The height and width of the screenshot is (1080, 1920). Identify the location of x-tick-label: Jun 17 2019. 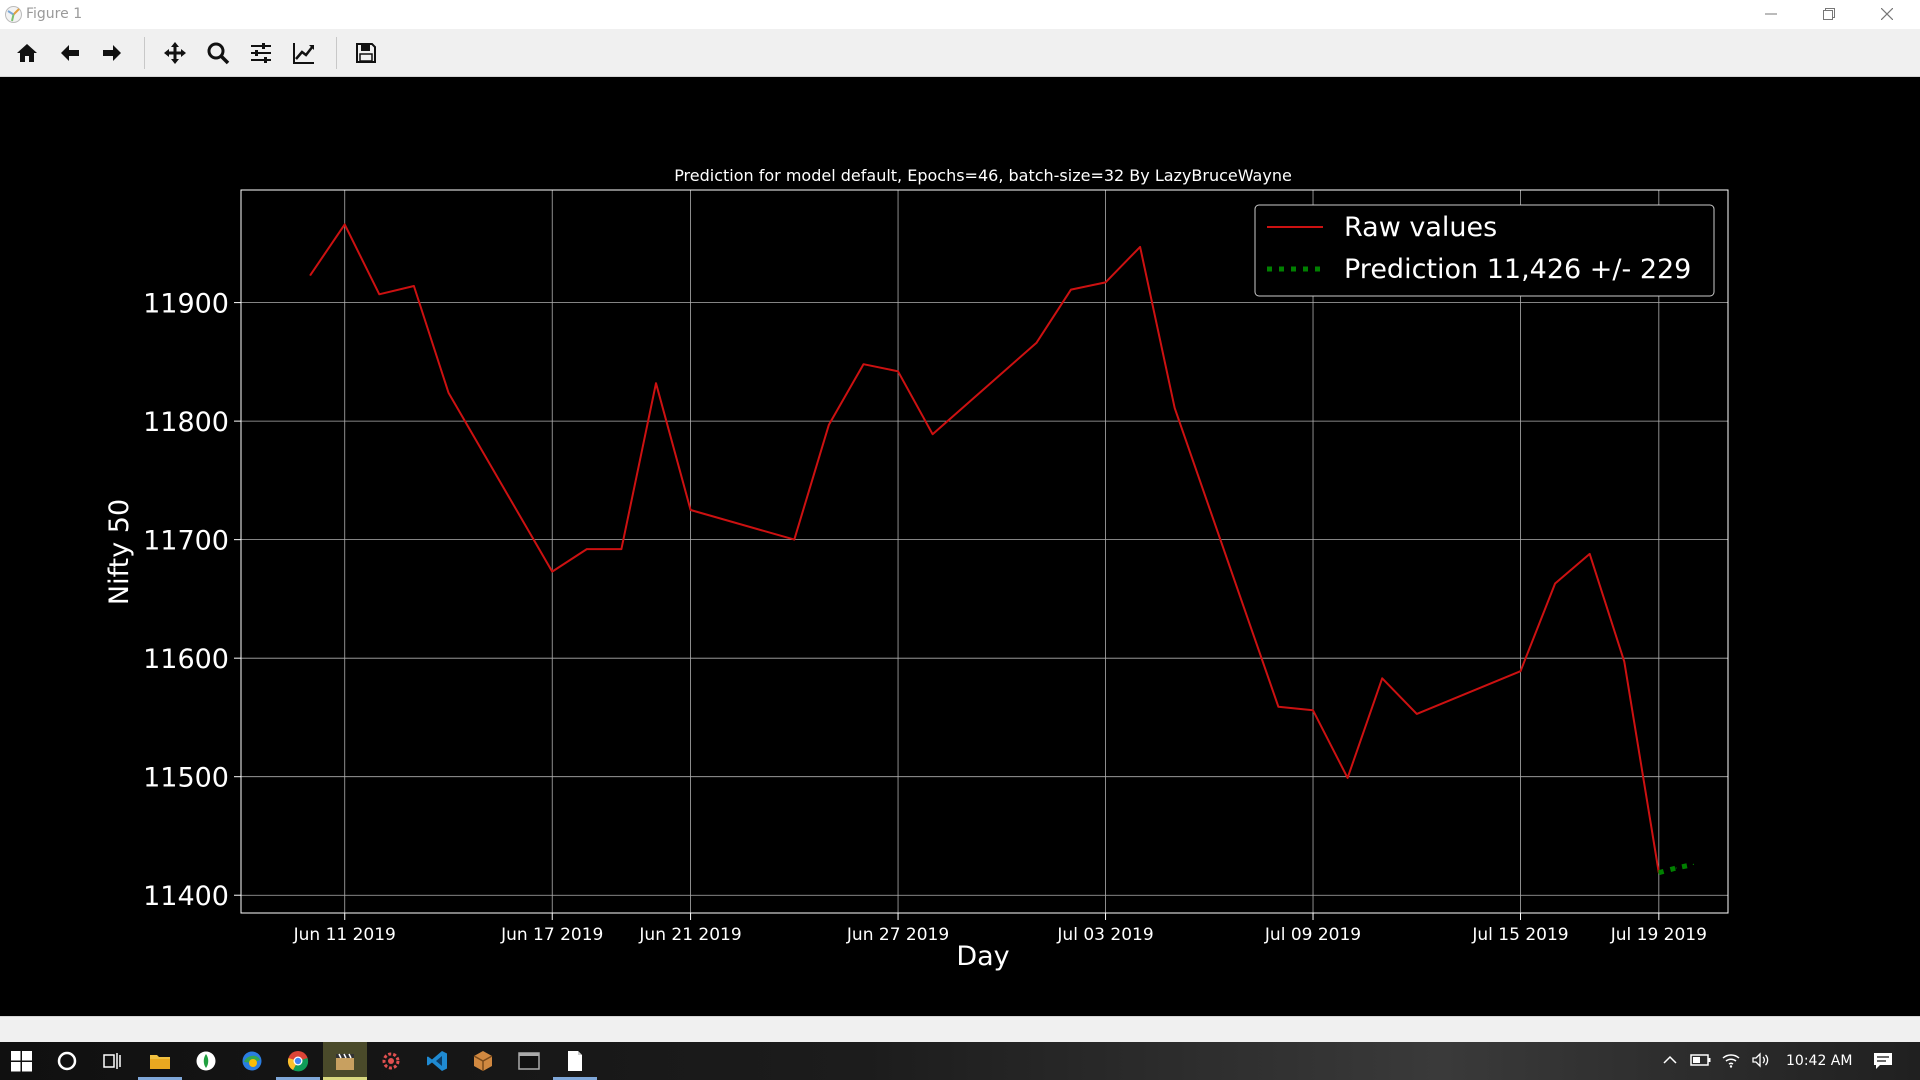
(551, 935).